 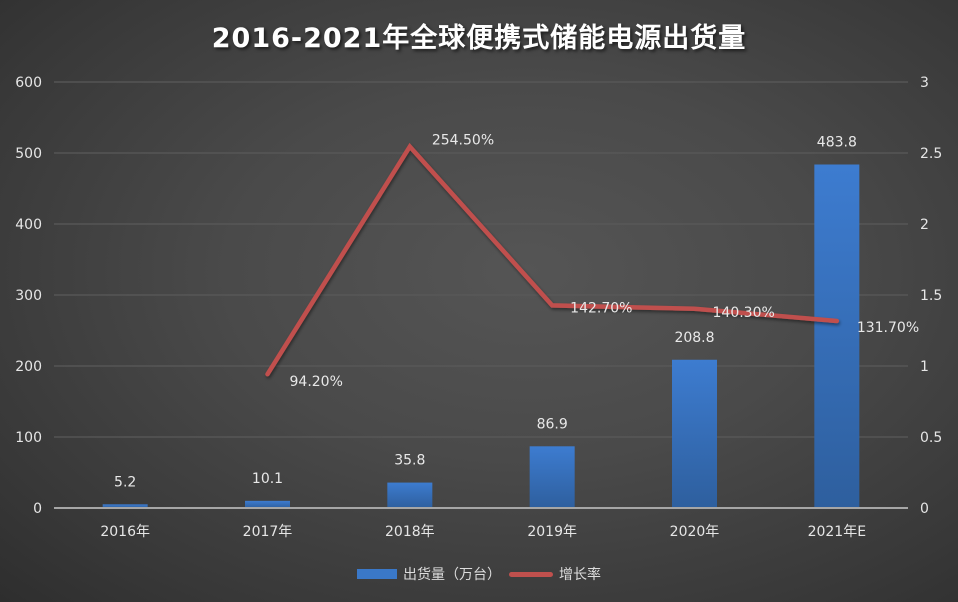 I want to click on chart-legend: 出货量（万台） 增长率, so click(x=479, y=574).